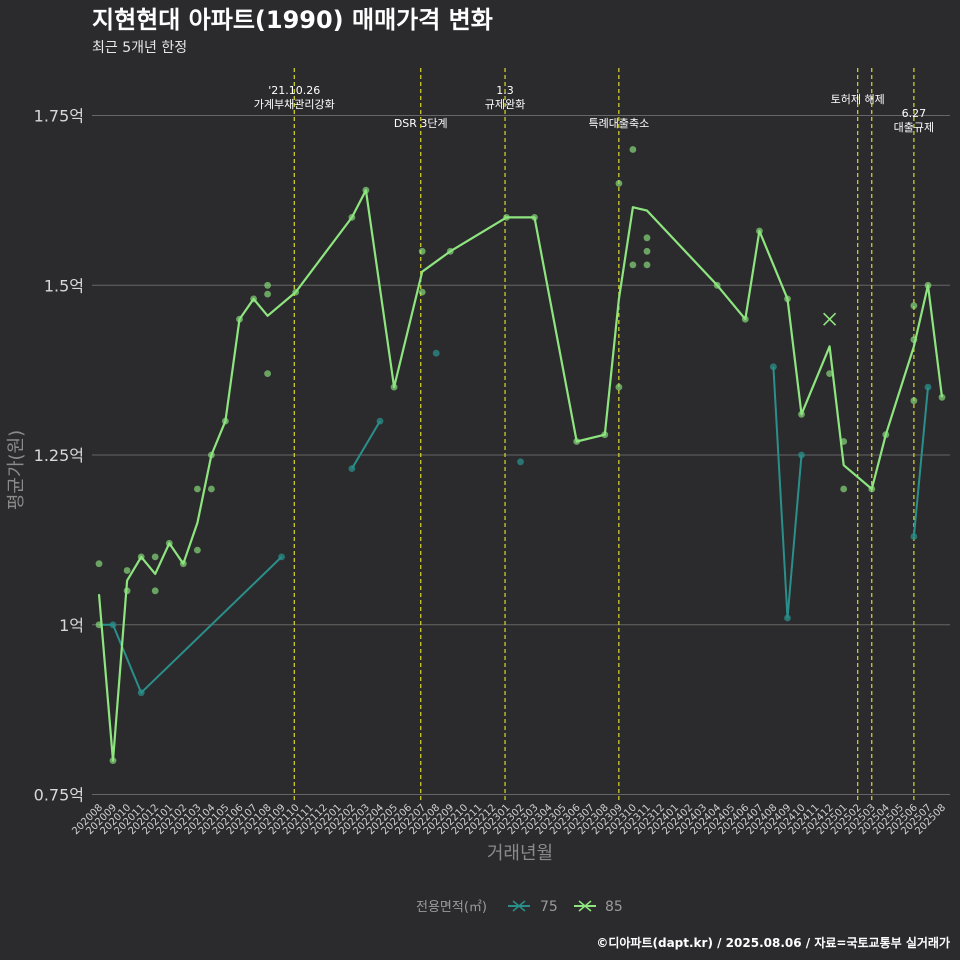 Image resolution: width=960 pixels, height=960 pixels. I want to click on y-tick-label: 1.25억, so click(59, 455).